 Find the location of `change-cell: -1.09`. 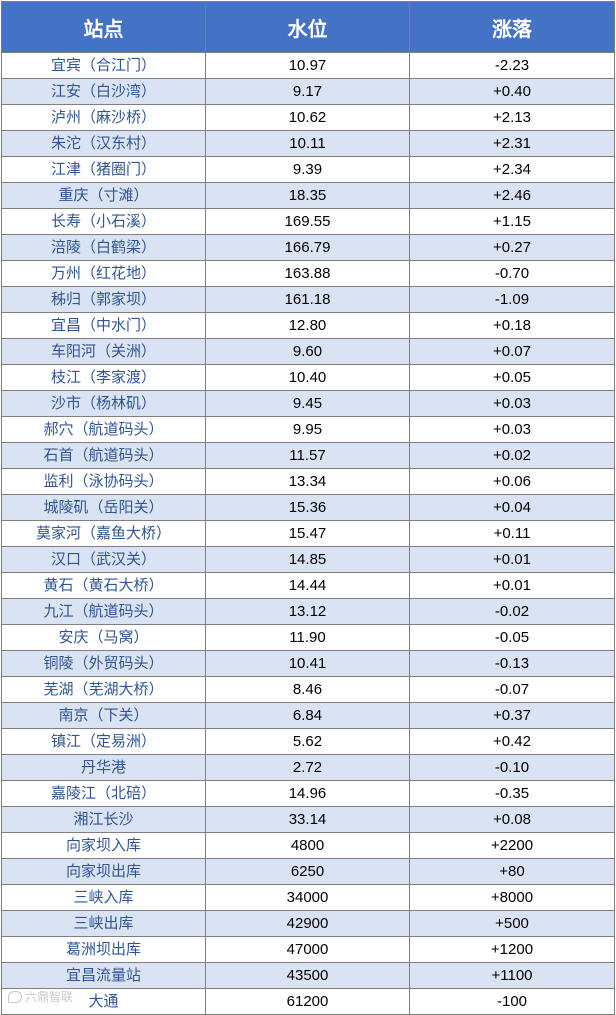

change-cell: -1.09 is located at coordinates (512, 299).